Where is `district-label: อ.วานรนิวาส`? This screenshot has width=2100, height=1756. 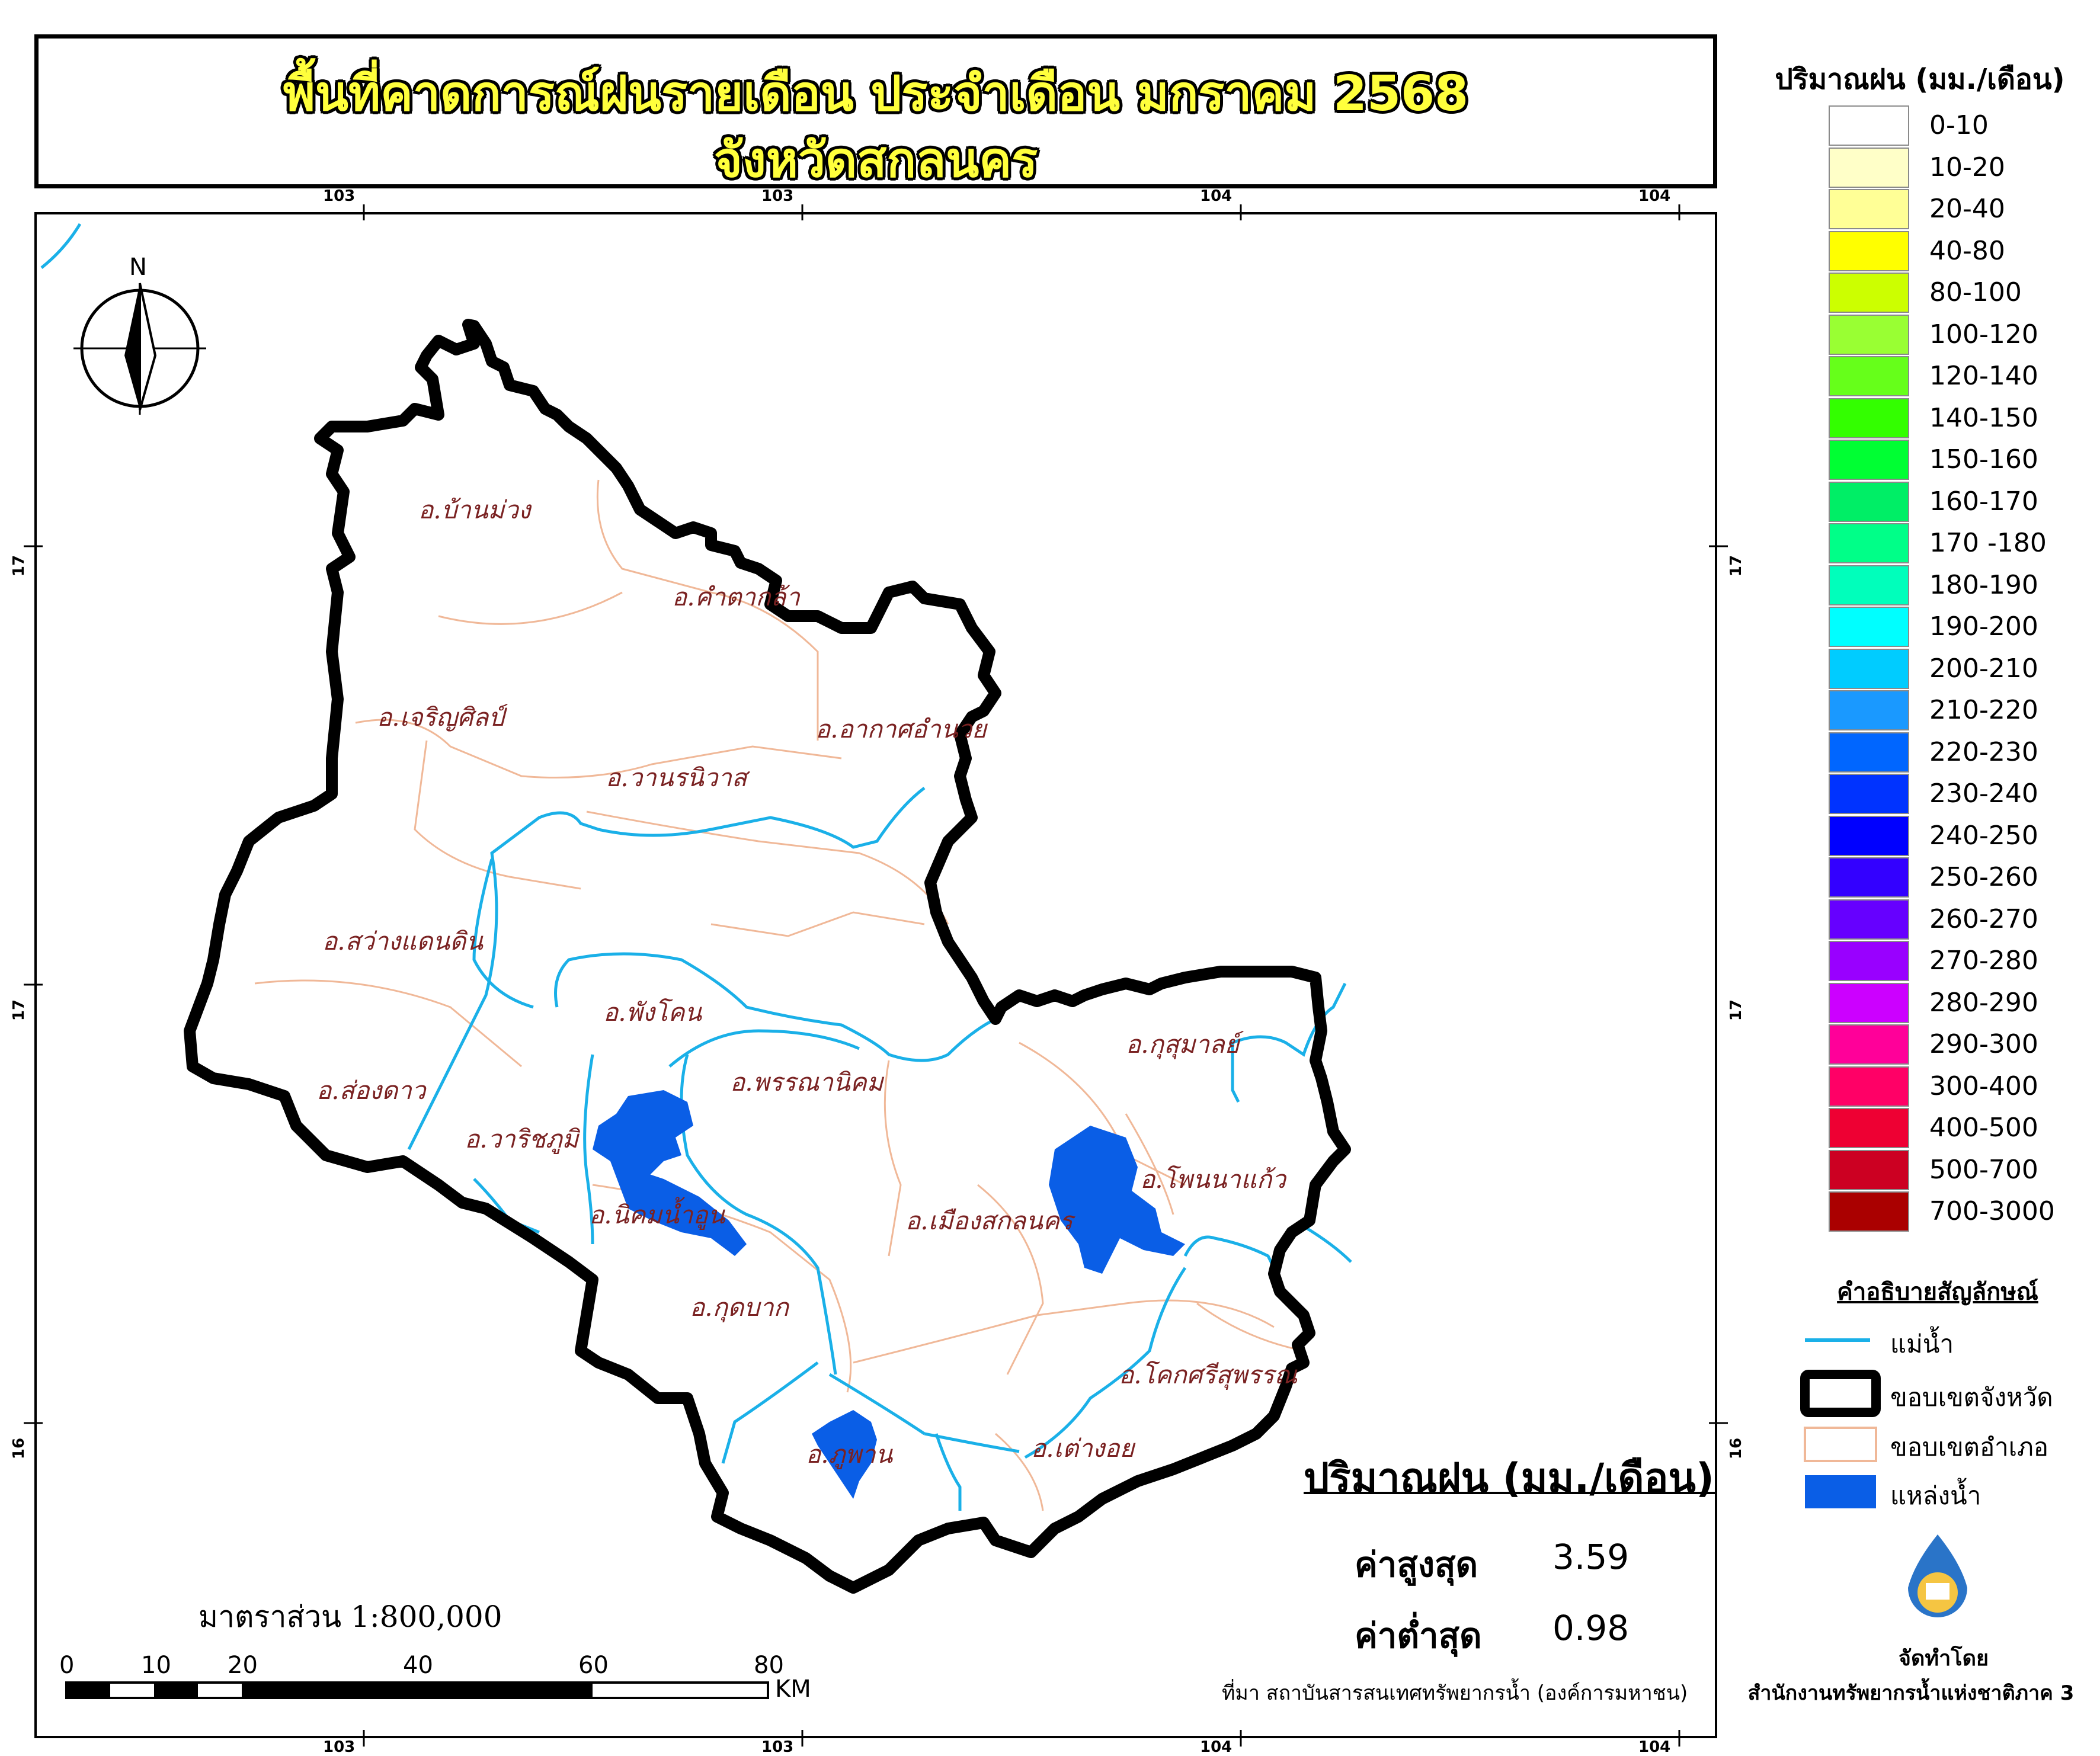 district-label: อ.วานรนิวาส is located at coordinates (676, 778).